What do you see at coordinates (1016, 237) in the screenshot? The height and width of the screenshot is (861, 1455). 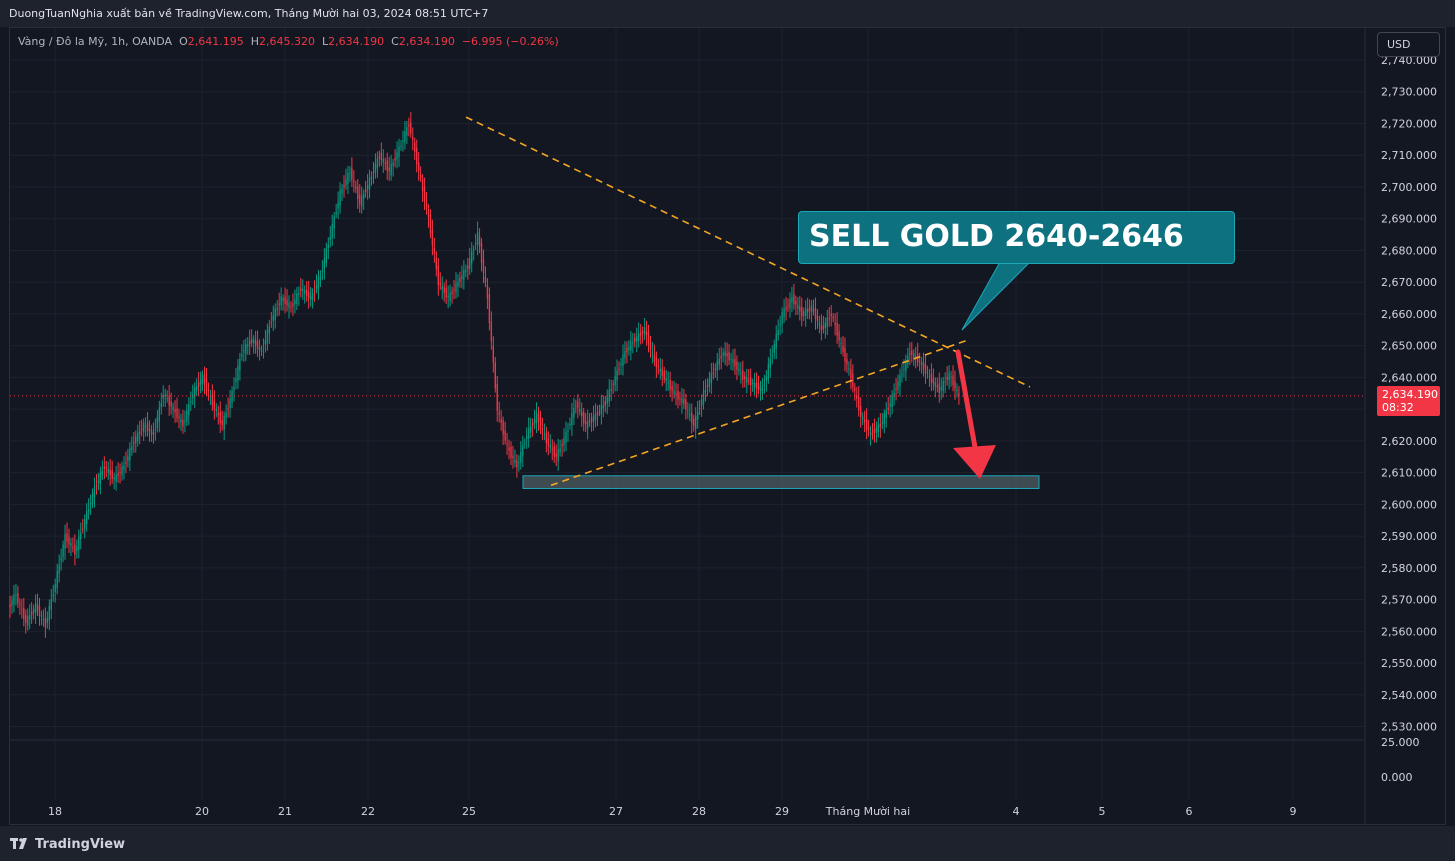 I see `sell-callout: SELL GOLD 2640-2646` at bounding box center [1016, 237].